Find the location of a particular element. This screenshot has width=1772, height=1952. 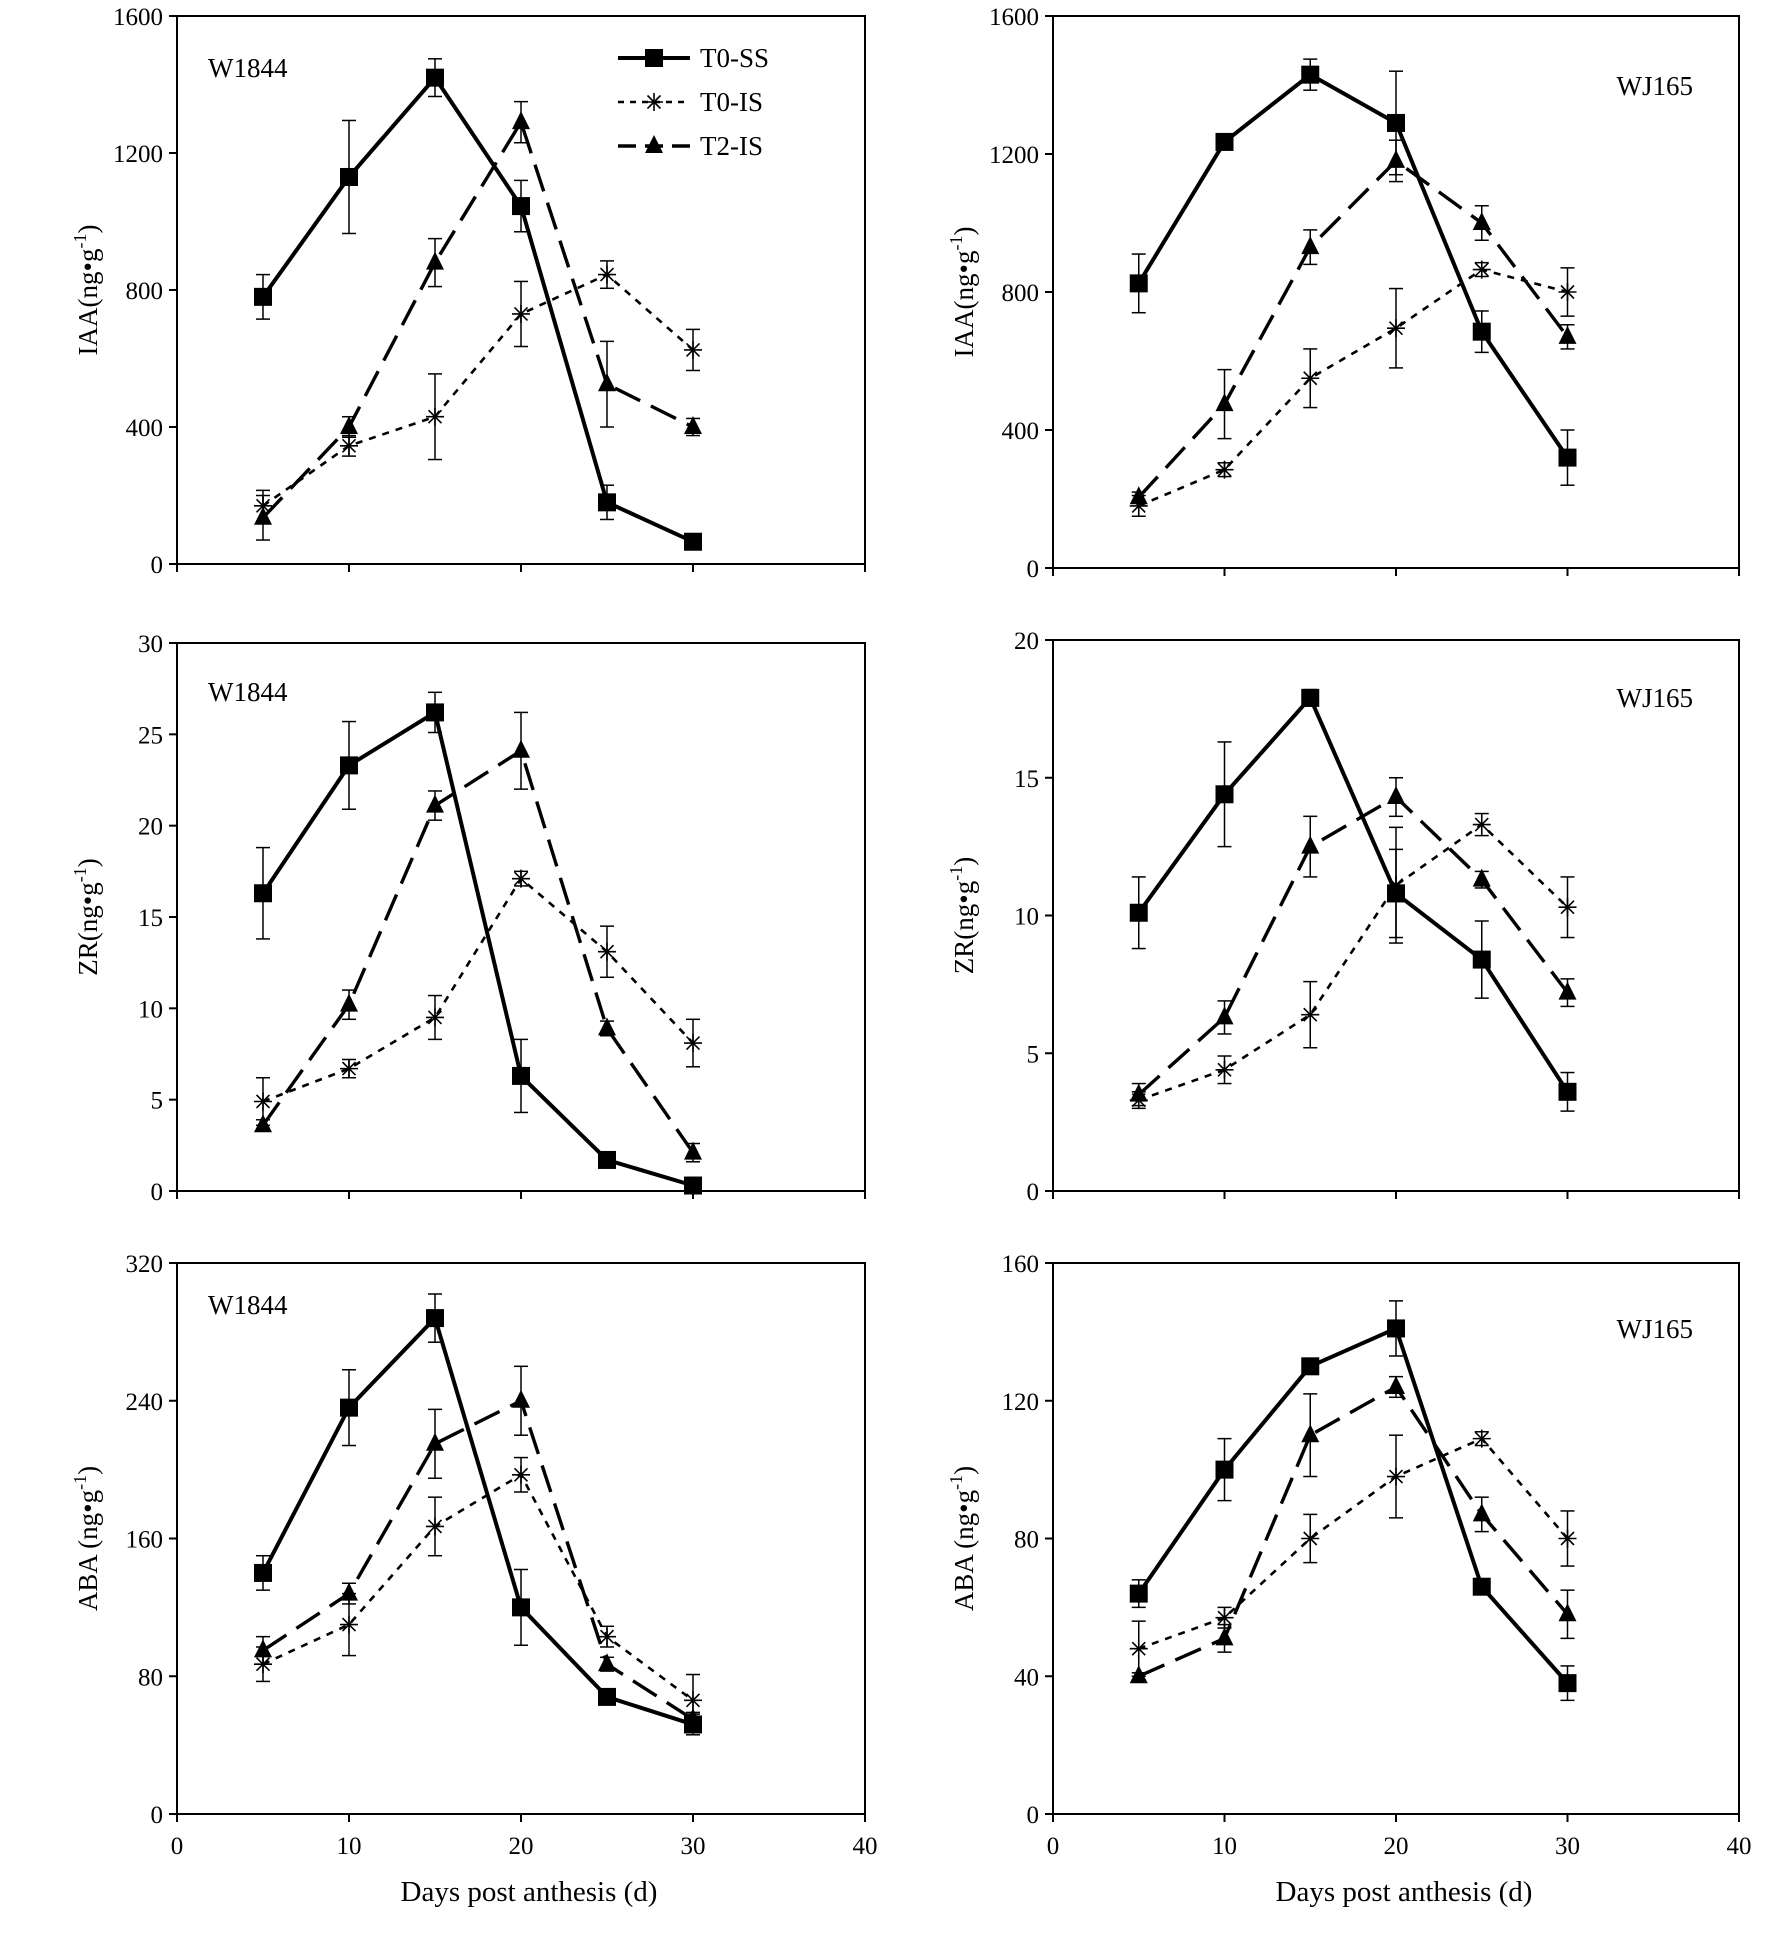

x-tick-label: 10 is located at coordinates (1224, 1846).